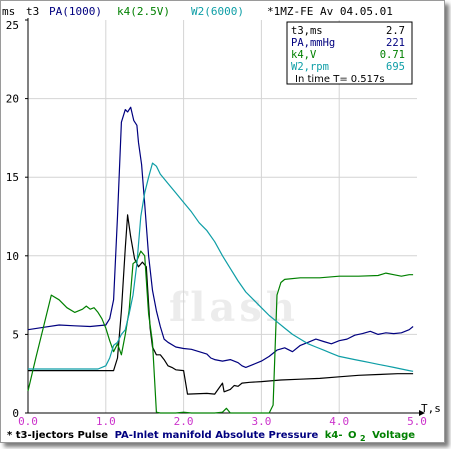  Describe the element at coordinates (75, 11) in the screenshot. I see `legend-pa: PA(1000)` at that location.